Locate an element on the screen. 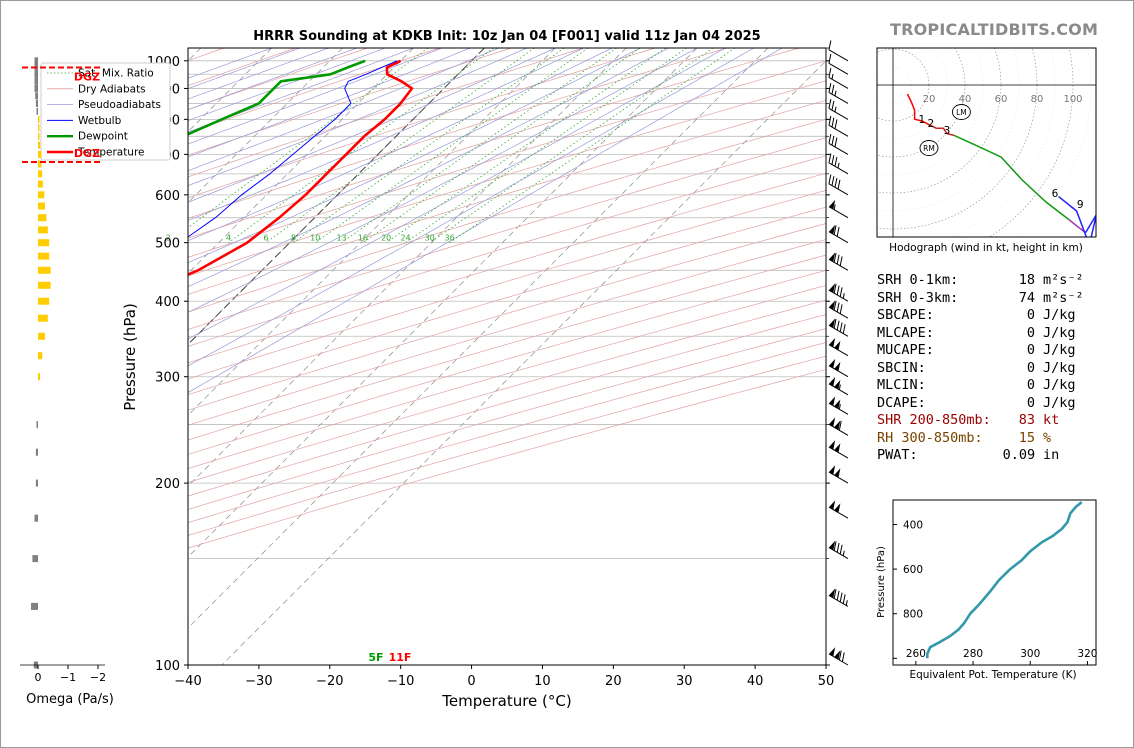 This screenshot has height=748, width=1134. legend-box is located at coordinates (105, 111).